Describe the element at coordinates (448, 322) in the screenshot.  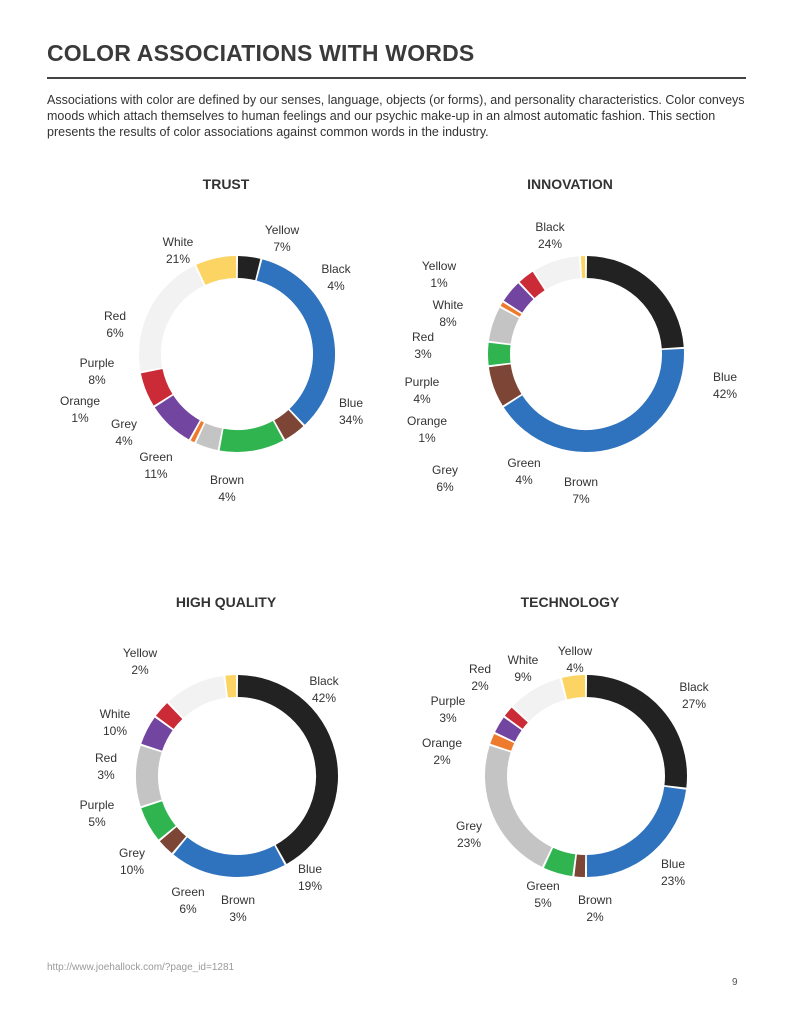
I see `slice-value-white: 8%` at that location.